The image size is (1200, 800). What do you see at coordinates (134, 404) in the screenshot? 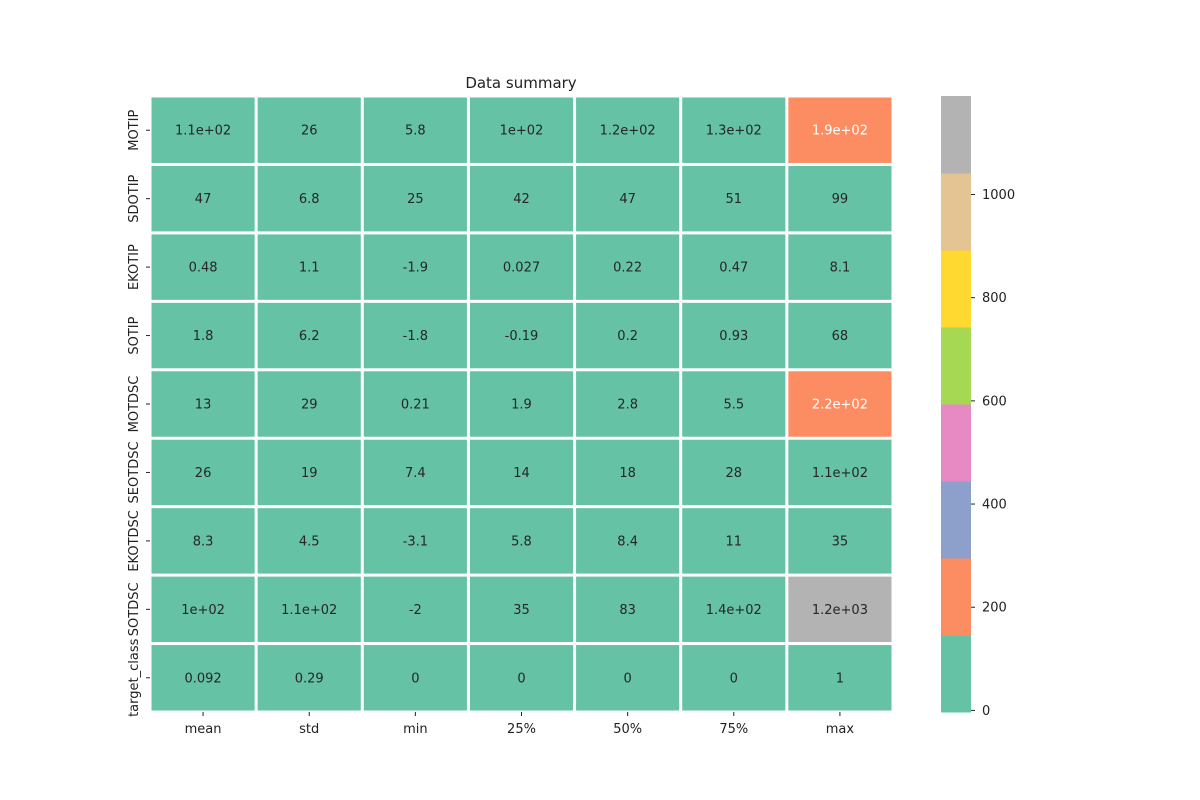
I see `y-tick-label: MOTDSC` at bounding box center [134, 404].